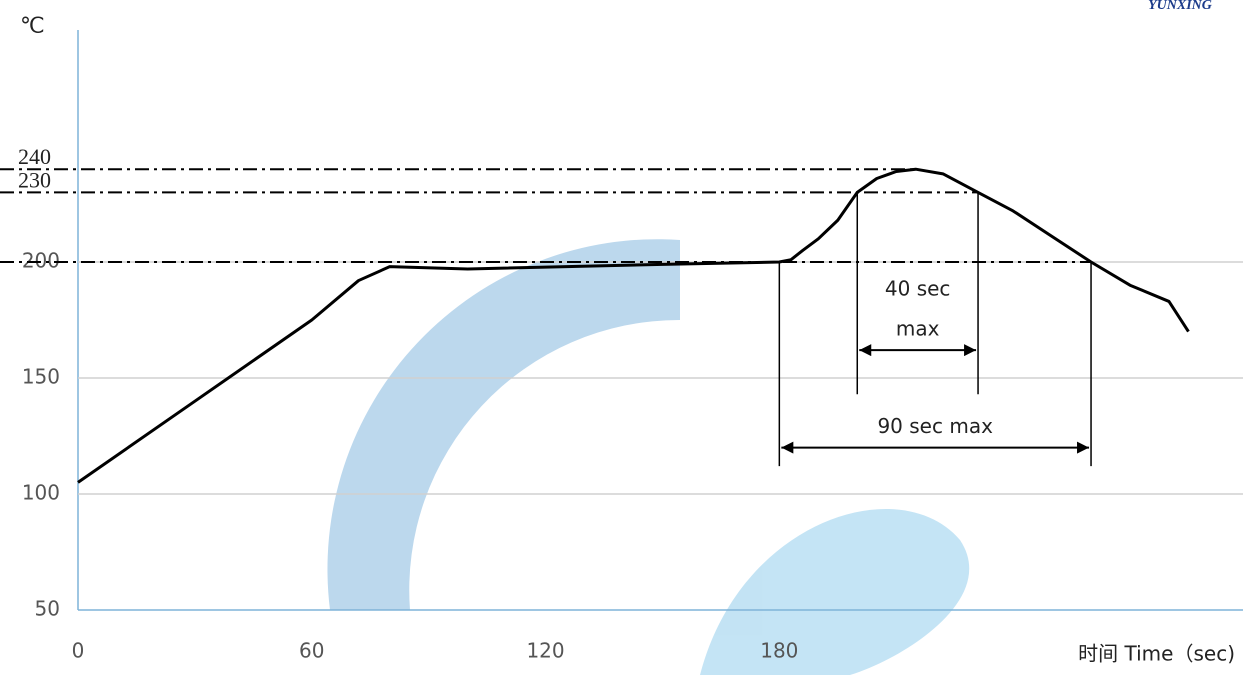 Image resolution: width=1243 pixels, height=675 pixels. What do you see at coordinates (311, 651) in the screenshot?
I see `x-tick-label: 60` at bounding box center [311, 651].